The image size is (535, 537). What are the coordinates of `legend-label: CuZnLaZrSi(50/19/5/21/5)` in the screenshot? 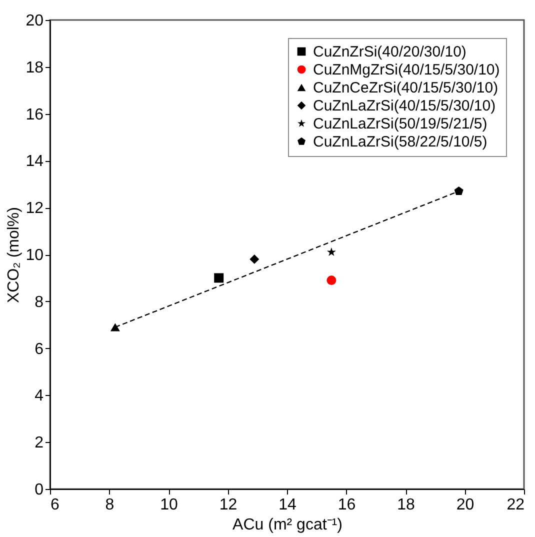 It's located at (400, 124).